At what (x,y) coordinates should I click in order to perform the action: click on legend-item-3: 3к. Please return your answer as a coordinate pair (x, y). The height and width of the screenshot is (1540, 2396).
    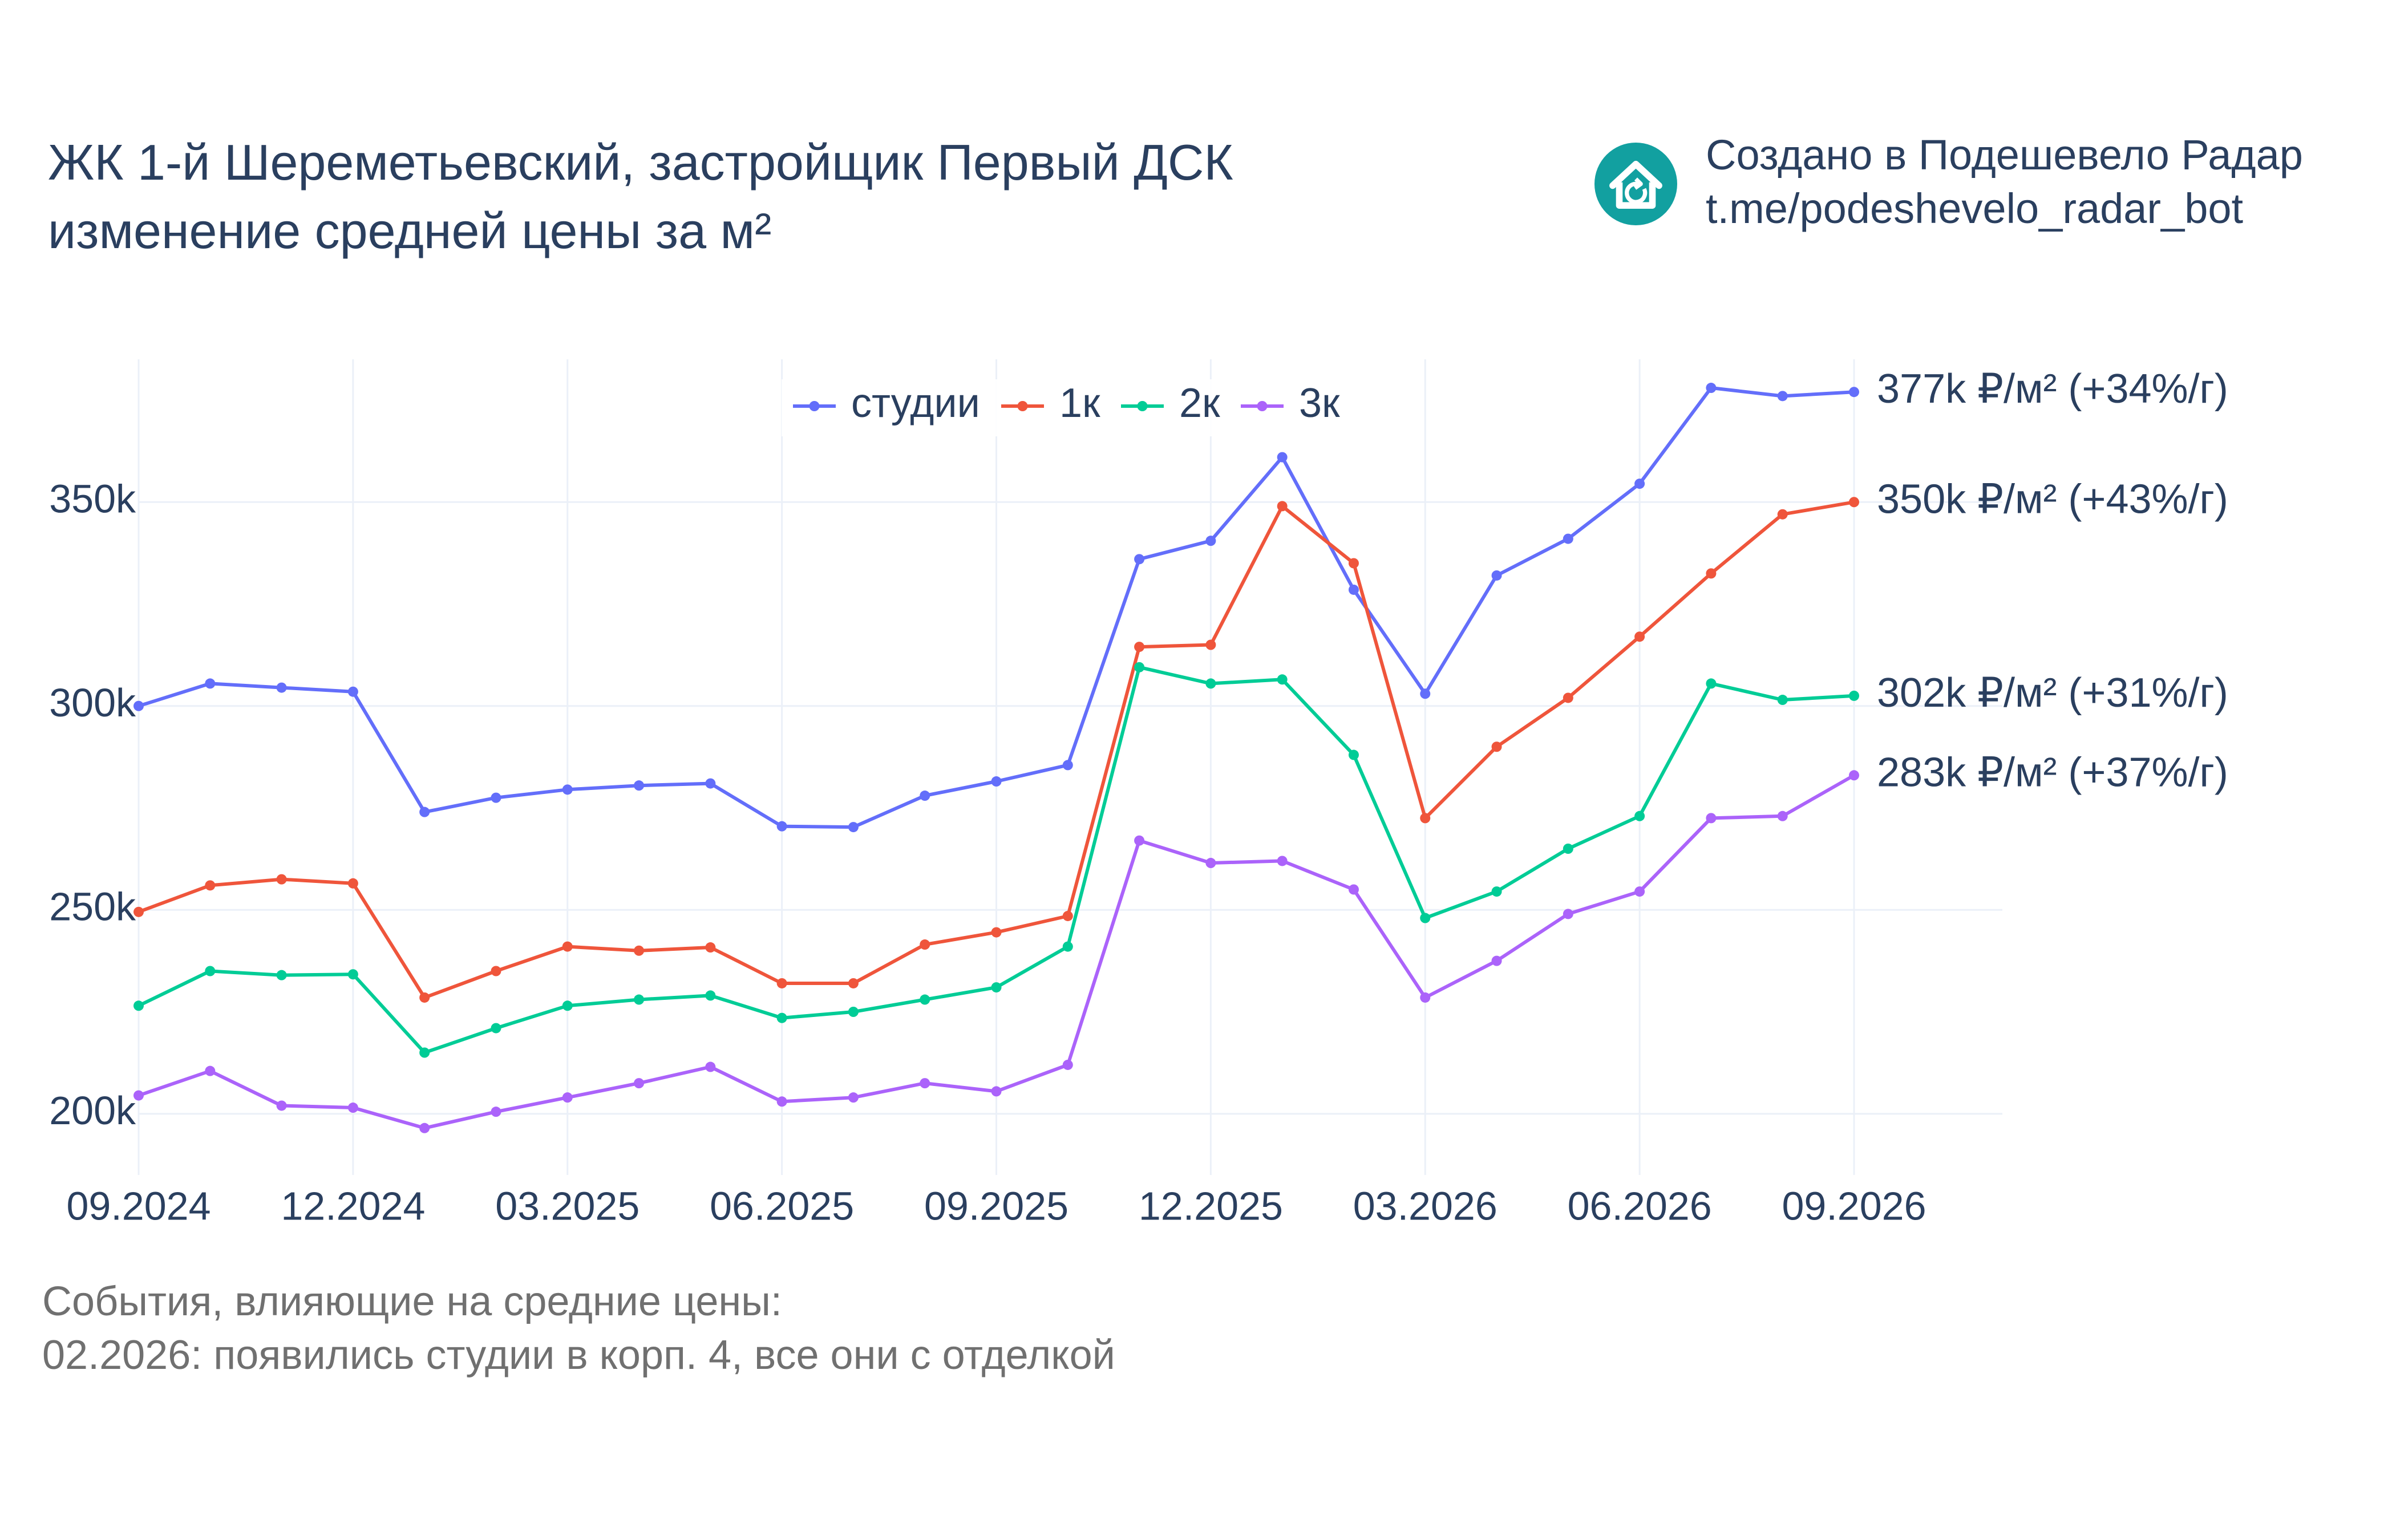
    Looking at the image, I should click on (1291, 403).